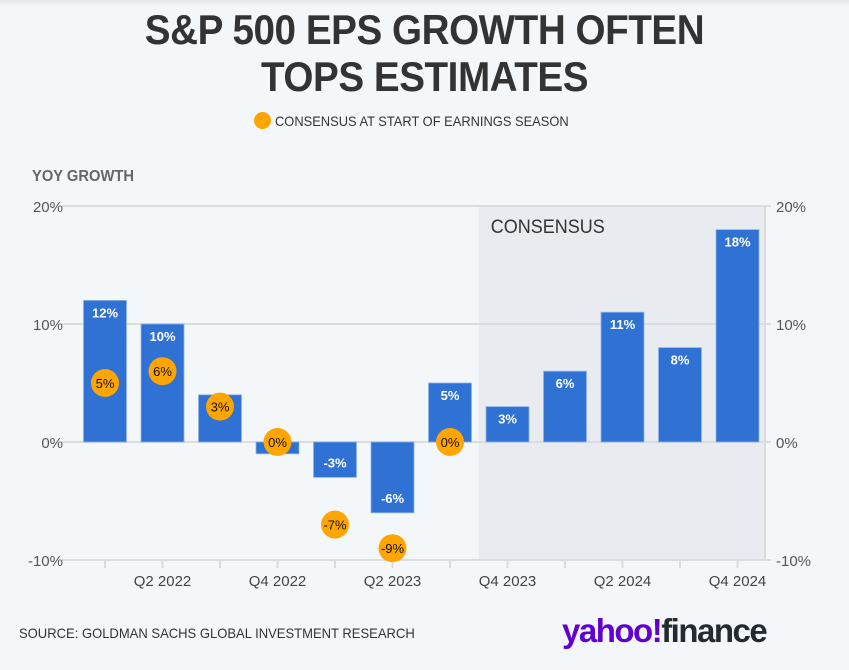  Describe the element at coordinates (48, 325) in the screenshot. I see `y-tick-label-left: 10%` at that location.